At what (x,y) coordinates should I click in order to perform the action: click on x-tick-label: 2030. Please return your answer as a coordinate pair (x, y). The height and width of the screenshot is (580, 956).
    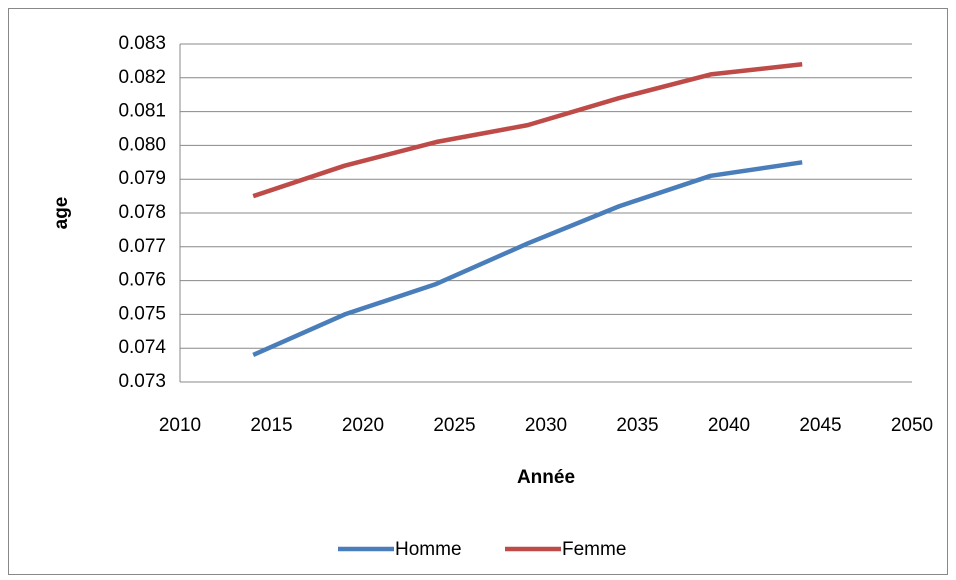
    Looking at the image, I should click on (546, 425).